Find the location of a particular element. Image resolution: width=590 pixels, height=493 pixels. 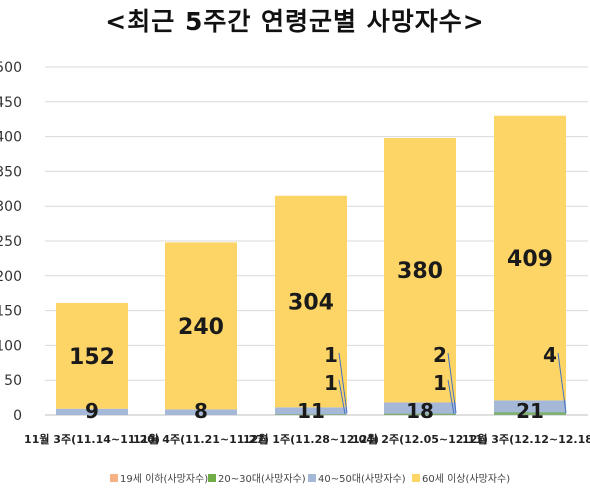

y-tick-label: 150 is located at coordinates (11, 312).